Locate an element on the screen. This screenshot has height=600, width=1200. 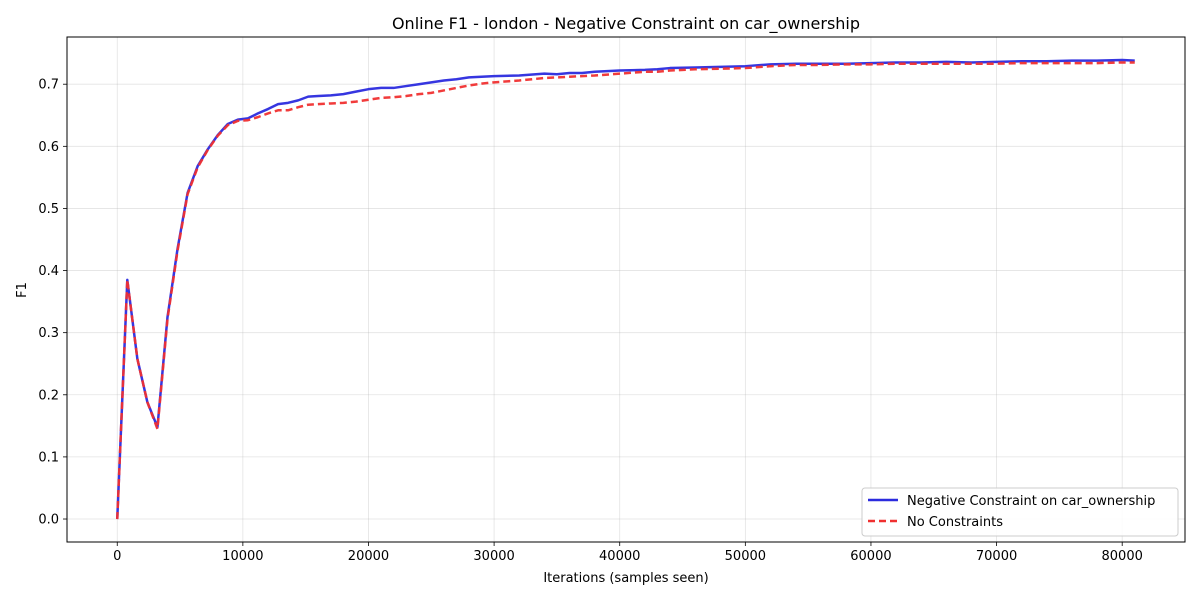
y-tick-label: 0.4 is located at coordinates (48, 271).